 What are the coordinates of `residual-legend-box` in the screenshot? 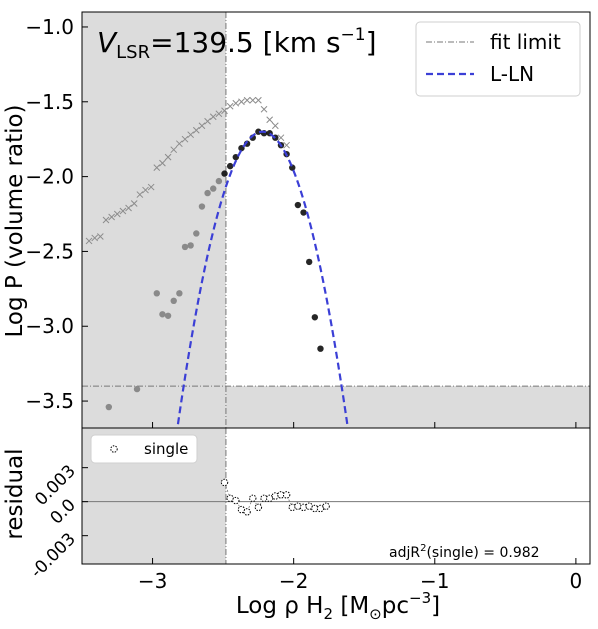 It's located at (144, 449).